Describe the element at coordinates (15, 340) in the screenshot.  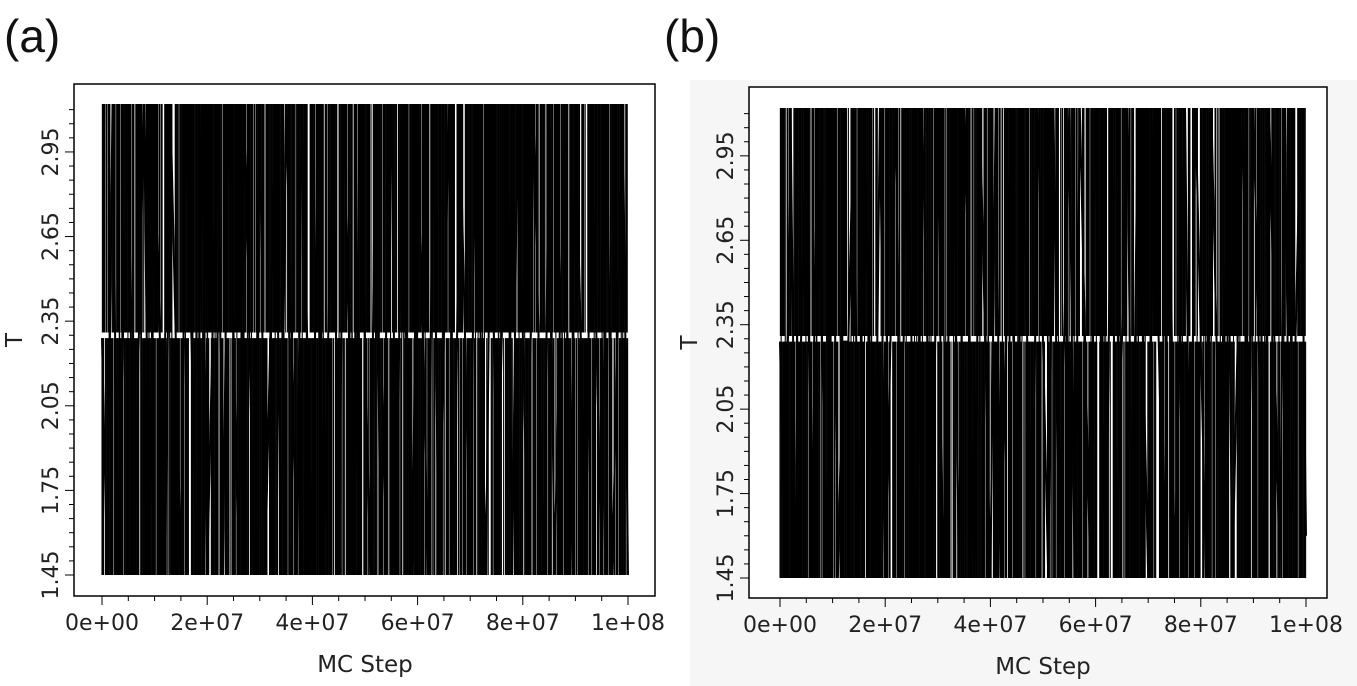
I see `panel-a-y-axis-label: T` at that location.